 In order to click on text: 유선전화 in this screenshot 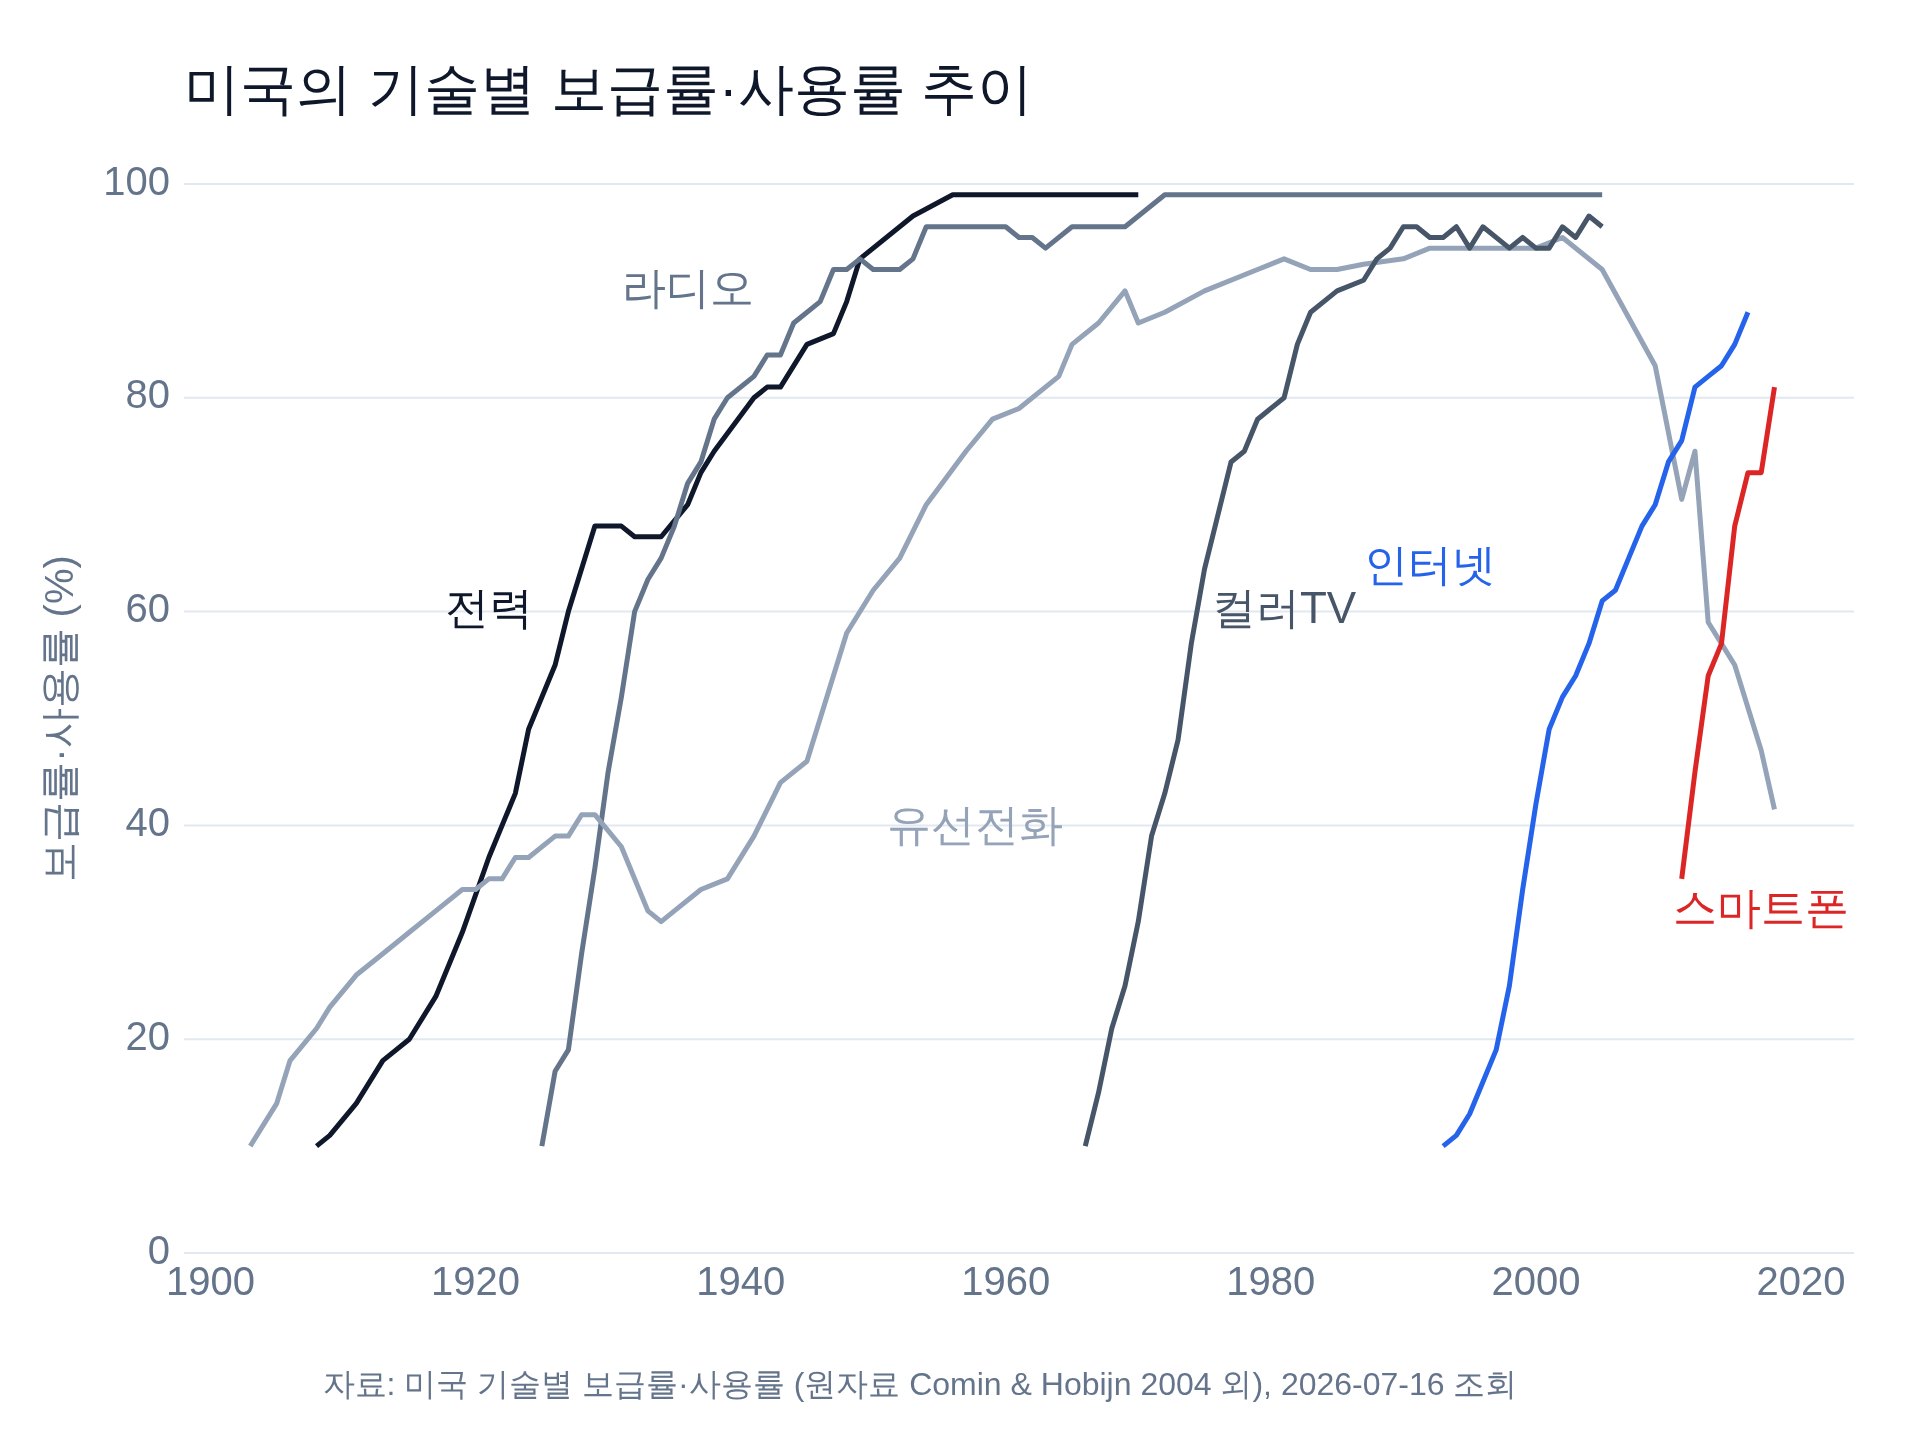, I will do `click(975, 825)`.